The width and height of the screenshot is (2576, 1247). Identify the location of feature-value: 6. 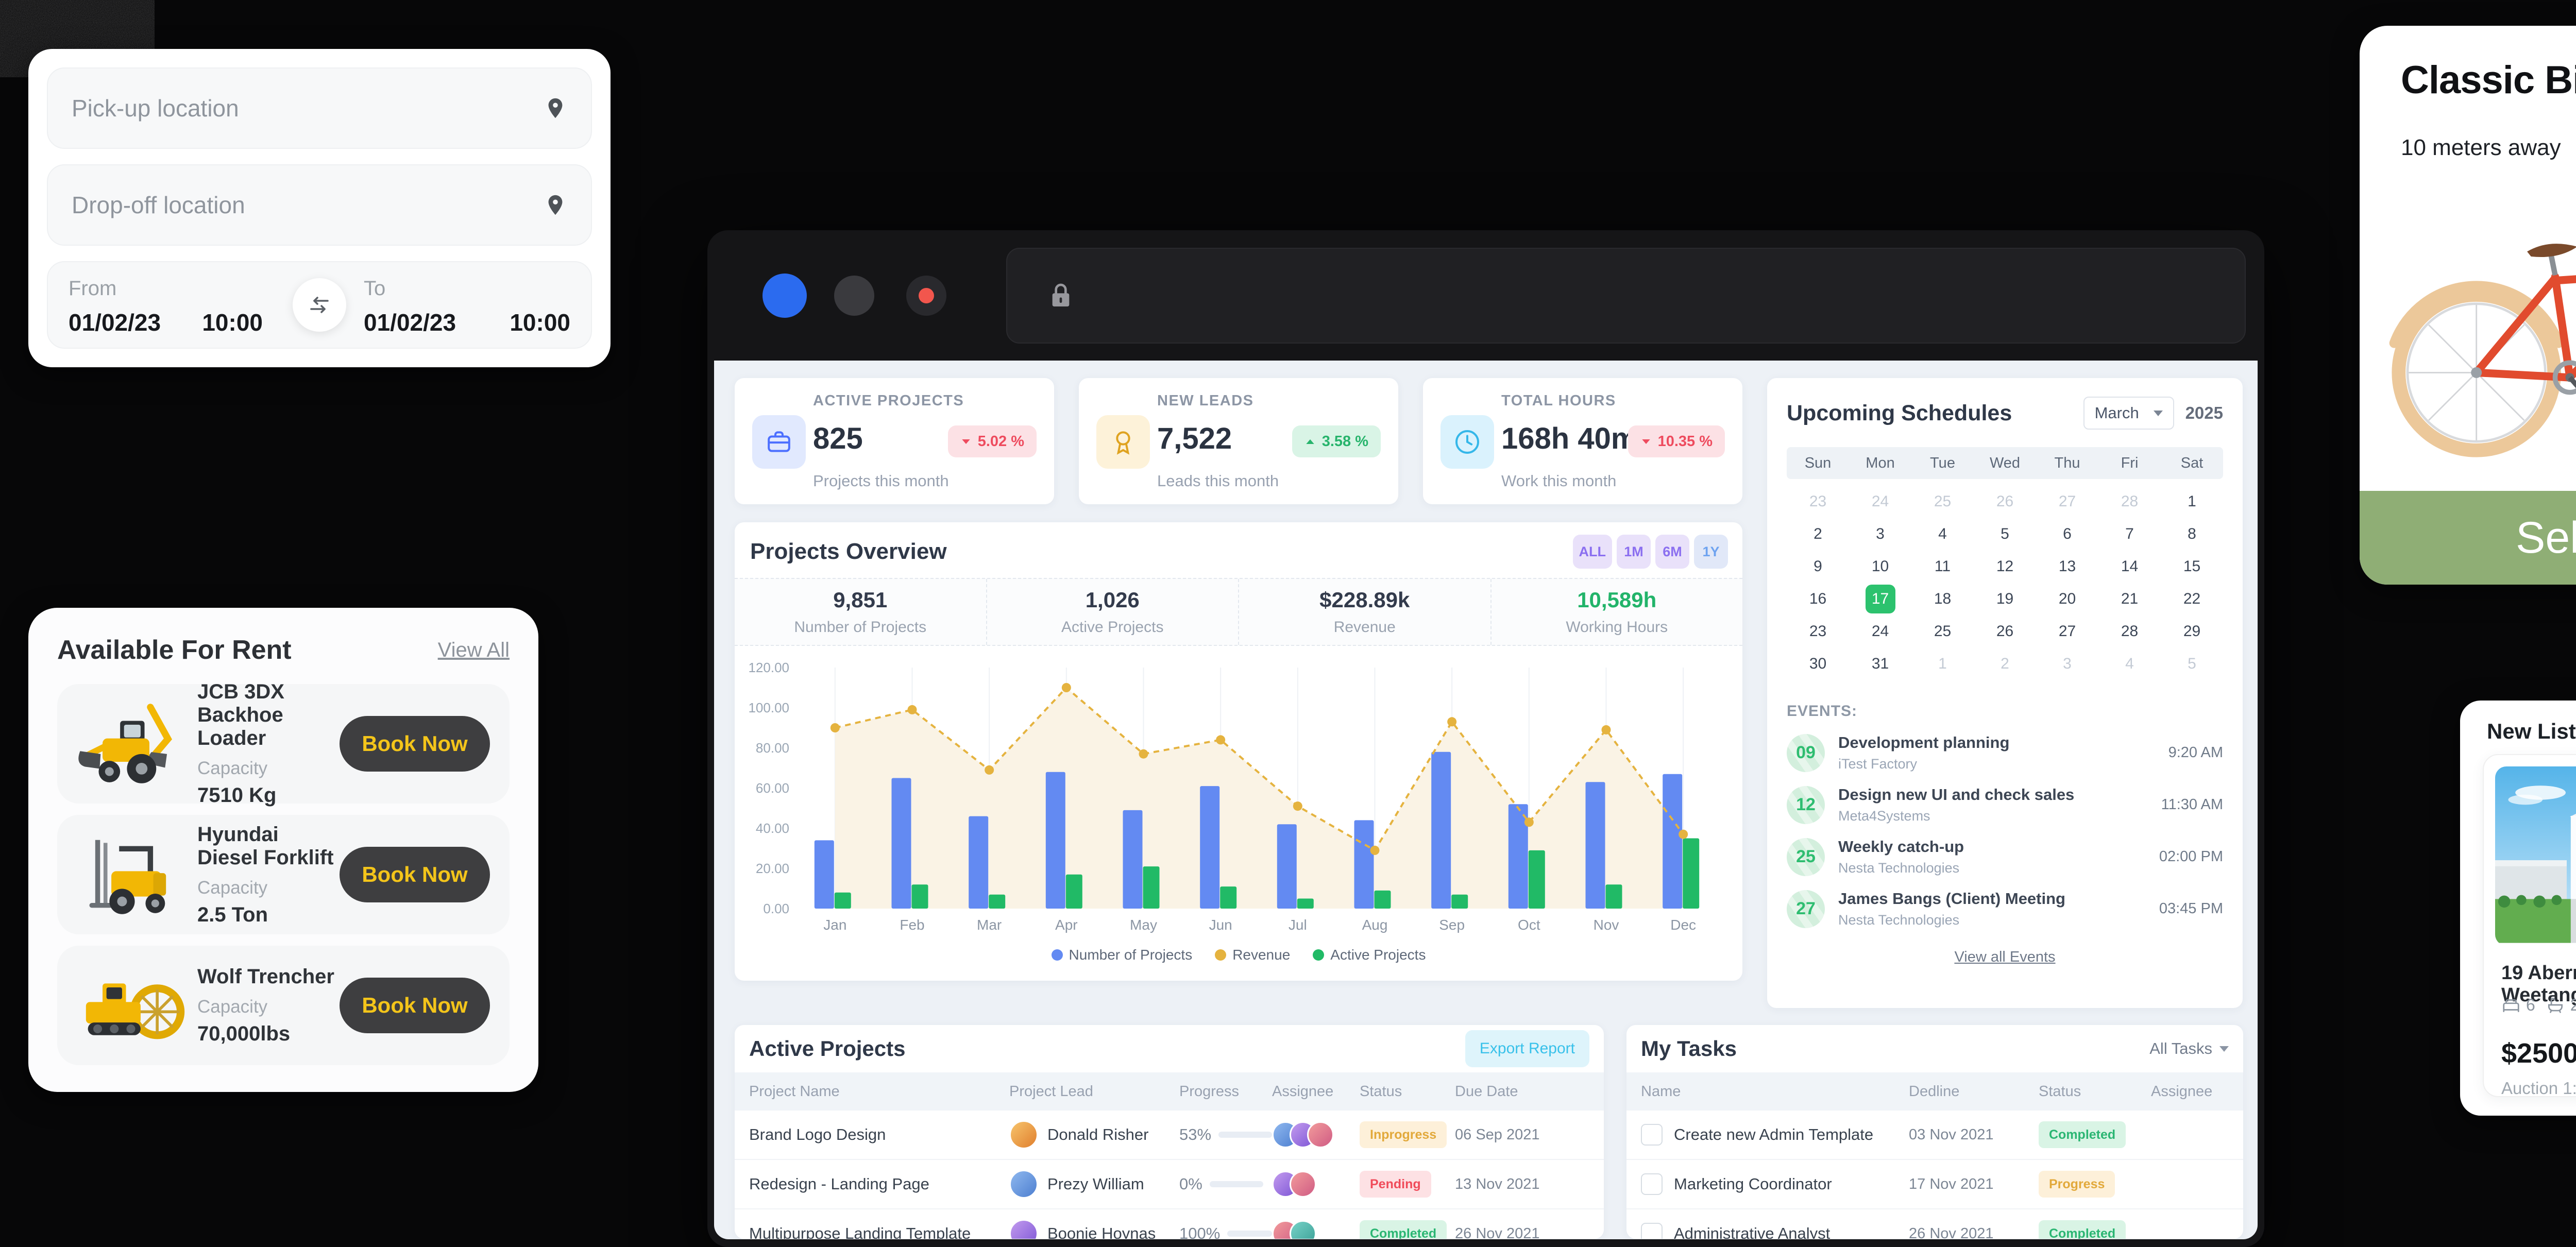
(2530, 1004).